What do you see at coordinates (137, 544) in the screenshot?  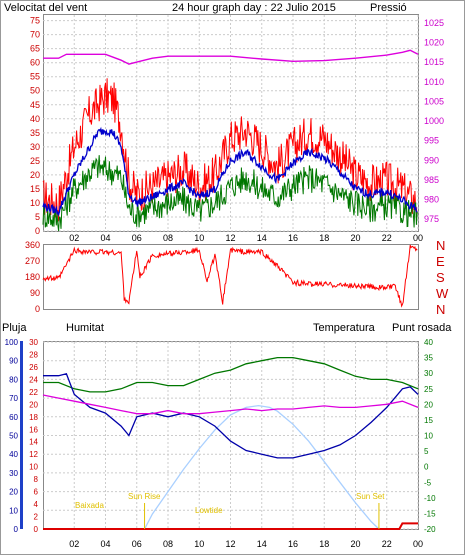 I see `humidity-x-tick-label: 06` at bounding box center [137, 544].